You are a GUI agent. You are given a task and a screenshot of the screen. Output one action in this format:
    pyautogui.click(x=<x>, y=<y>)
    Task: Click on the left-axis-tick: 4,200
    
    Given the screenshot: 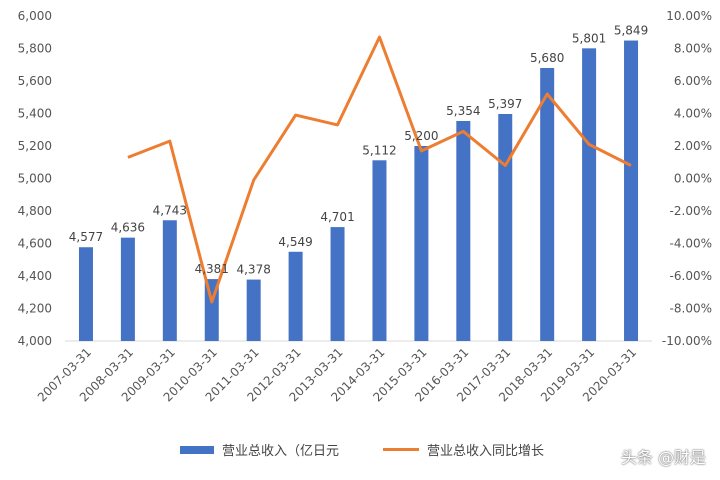 What is the action you would take?
    pyautogui.click(x=35, y=309)
    